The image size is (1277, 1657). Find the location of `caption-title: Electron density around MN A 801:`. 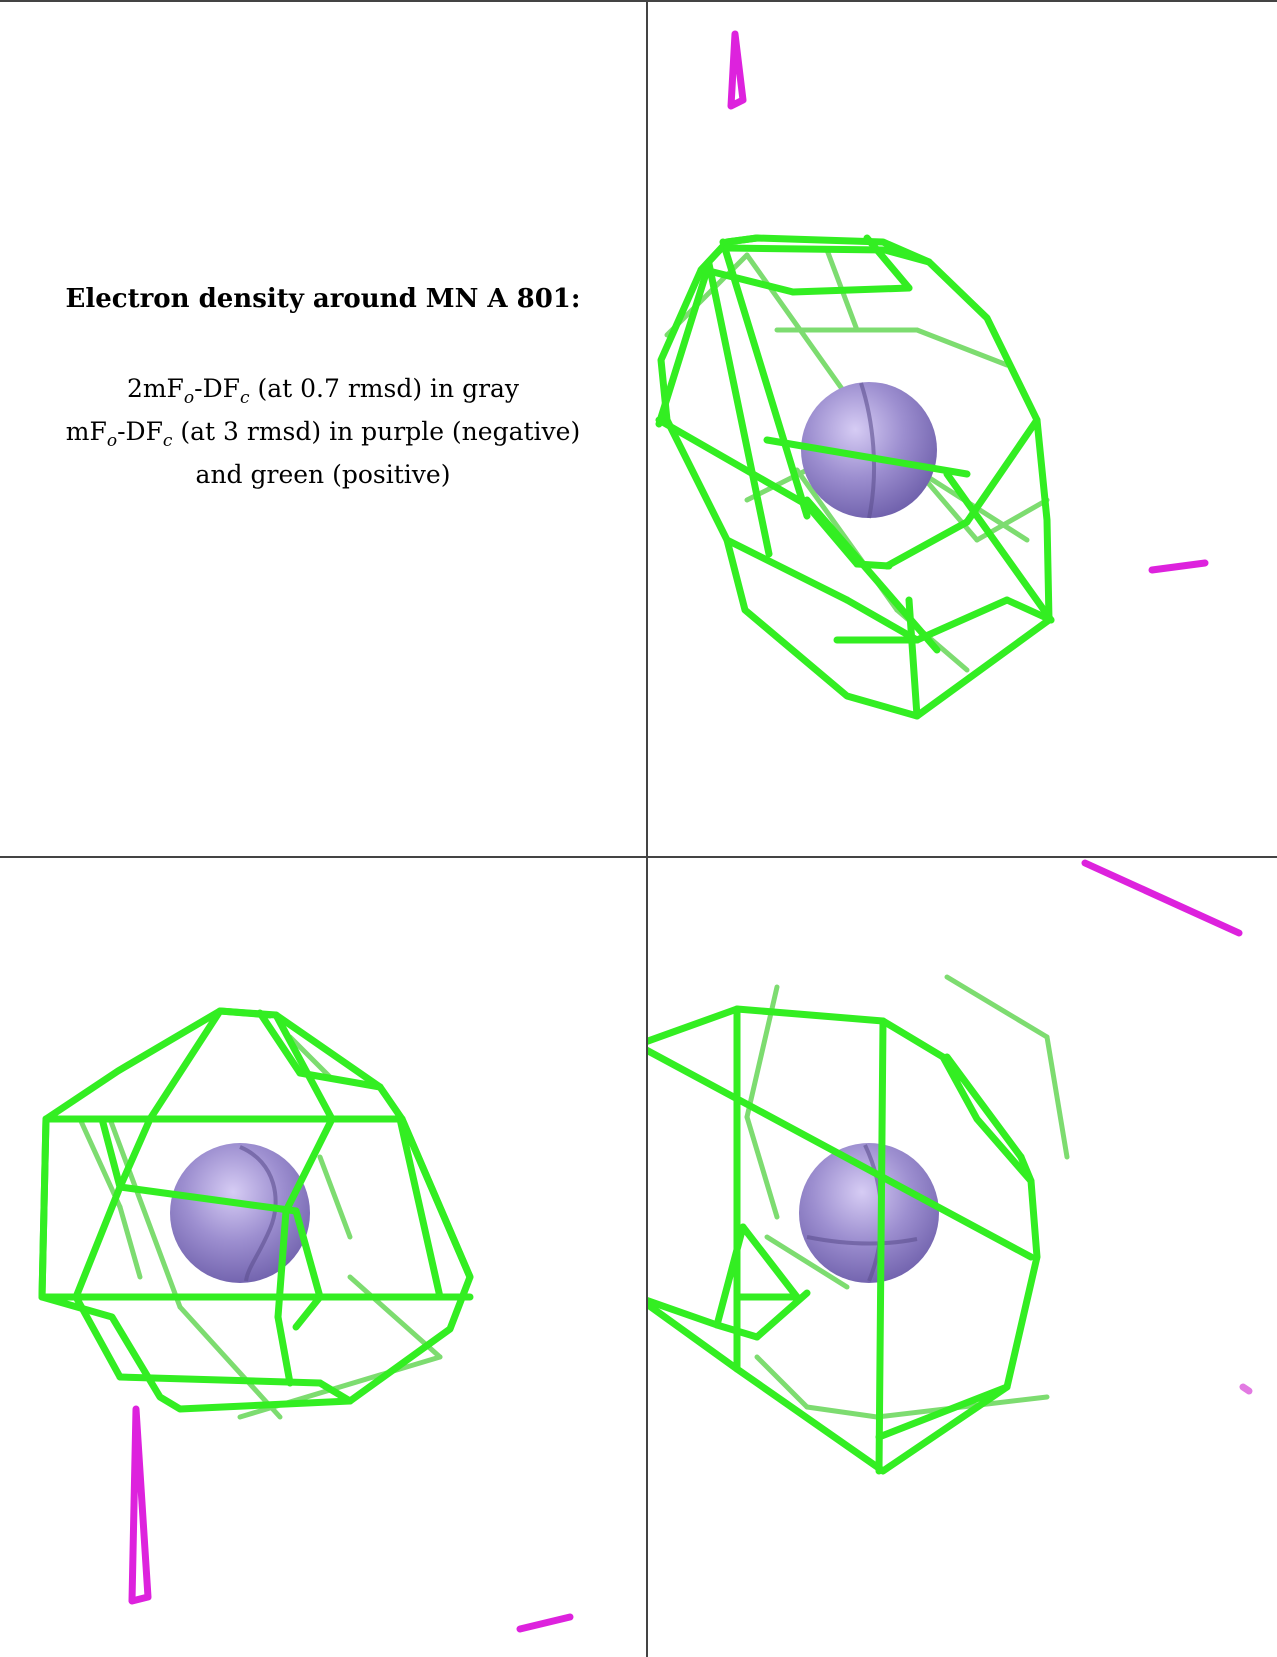

caption-title: Electron density around MN A 801: is located at coordinates (323, 299).